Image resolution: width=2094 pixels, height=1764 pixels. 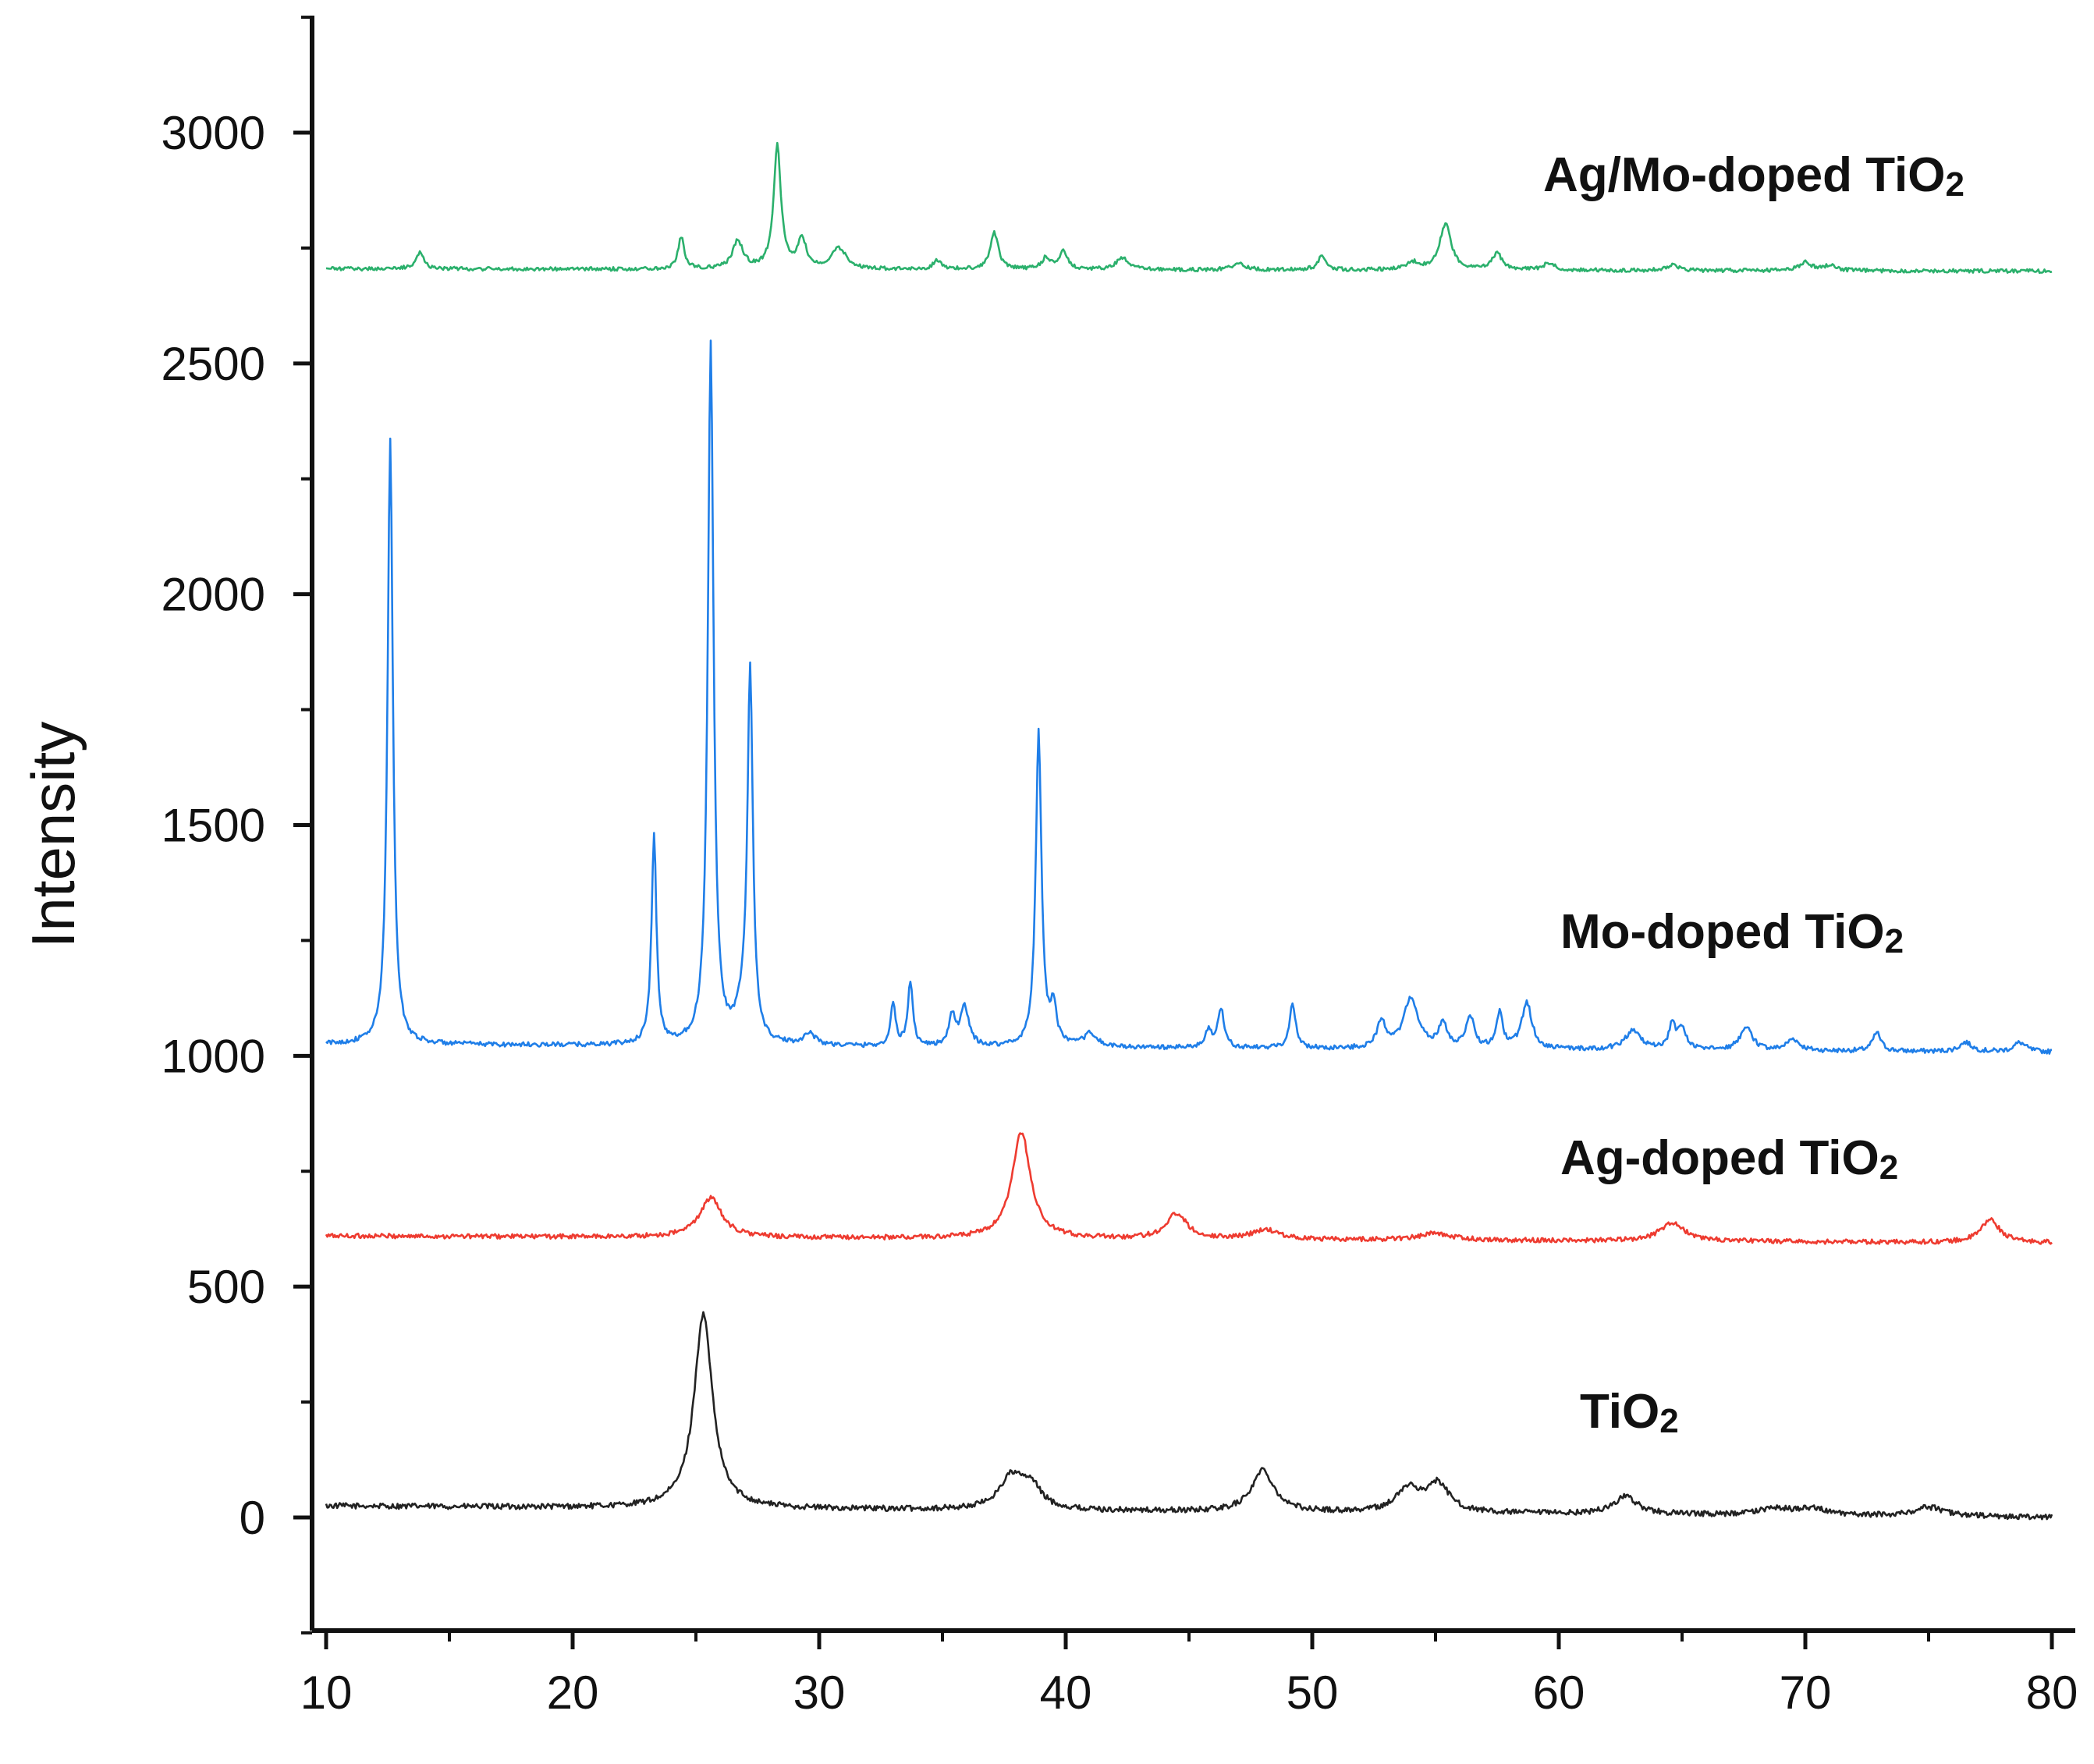 I want to click on series-label-main: TiO, so click(x=1619, y=1412).